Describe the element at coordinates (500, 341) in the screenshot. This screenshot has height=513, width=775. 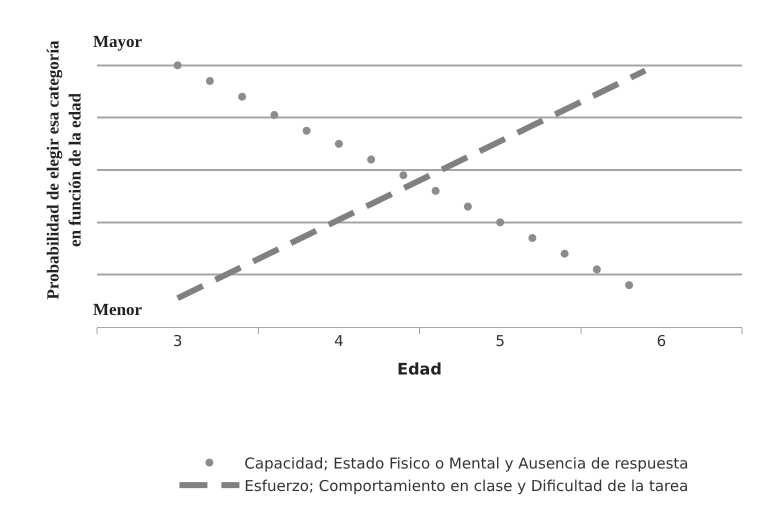
I see `x-tick-label: 5` at that location.